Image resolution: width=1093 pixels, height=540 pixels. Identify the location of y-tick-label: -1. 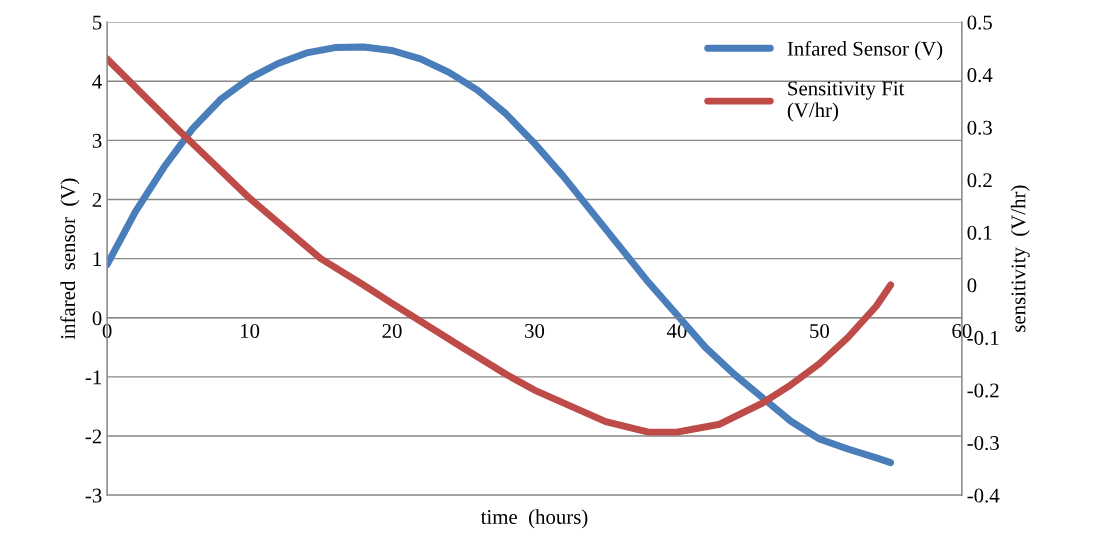
(93, 377).